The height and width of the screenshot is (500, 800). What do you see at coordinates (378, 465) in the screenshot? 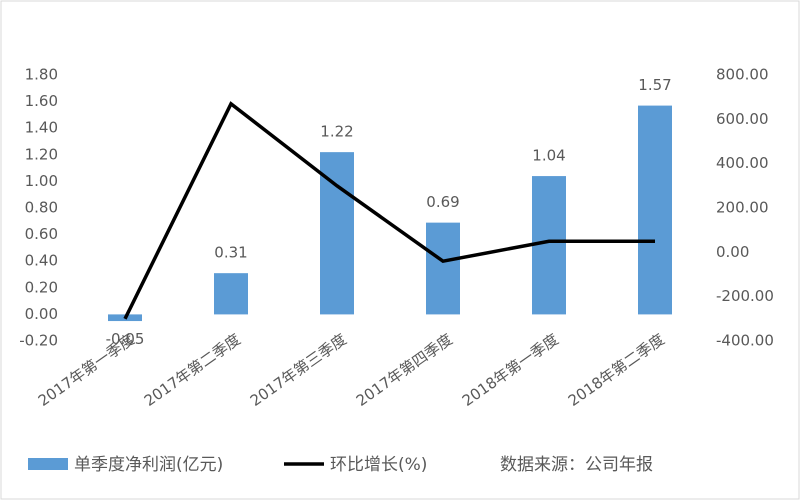
I see `legend-label: 环比增长(%)` at bounding box center [378, 465].